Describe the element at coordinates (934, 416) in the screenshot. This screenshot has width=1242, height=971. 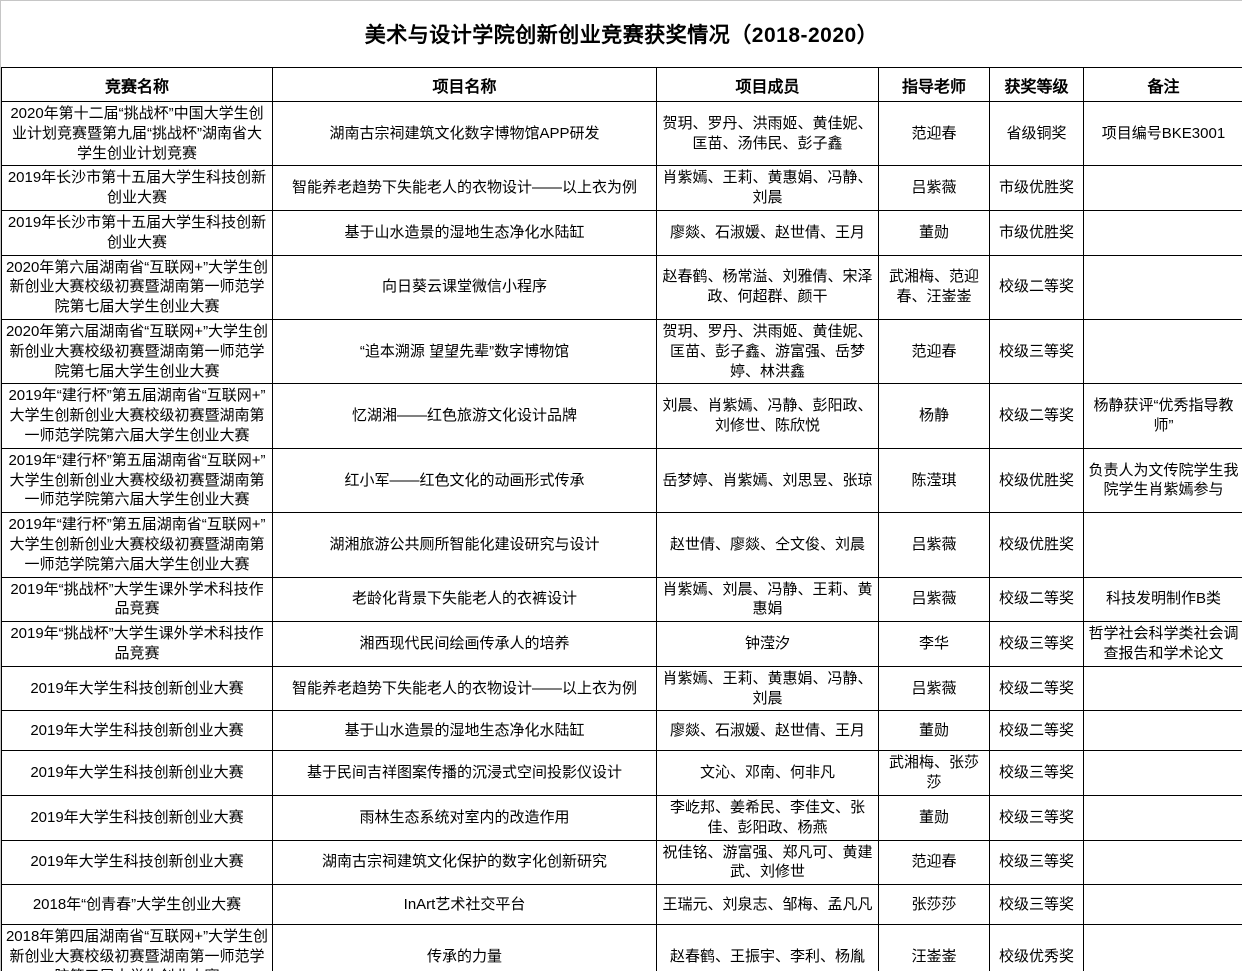
I see `cell-advisor: 杨静` at that location.